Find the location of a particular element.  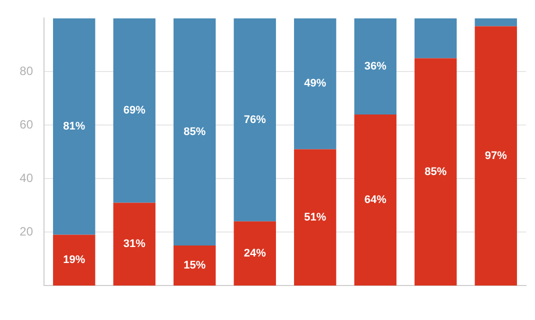

data-label: 97% is located at coordinates (496, 156).